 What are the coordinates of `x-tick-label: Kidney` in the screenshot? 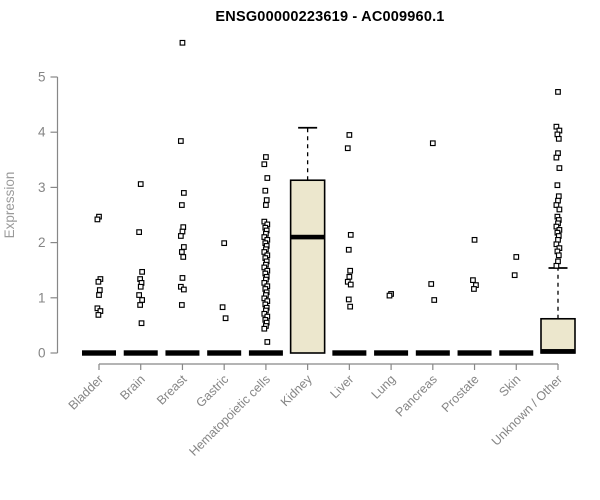 It's located at (296, 390).